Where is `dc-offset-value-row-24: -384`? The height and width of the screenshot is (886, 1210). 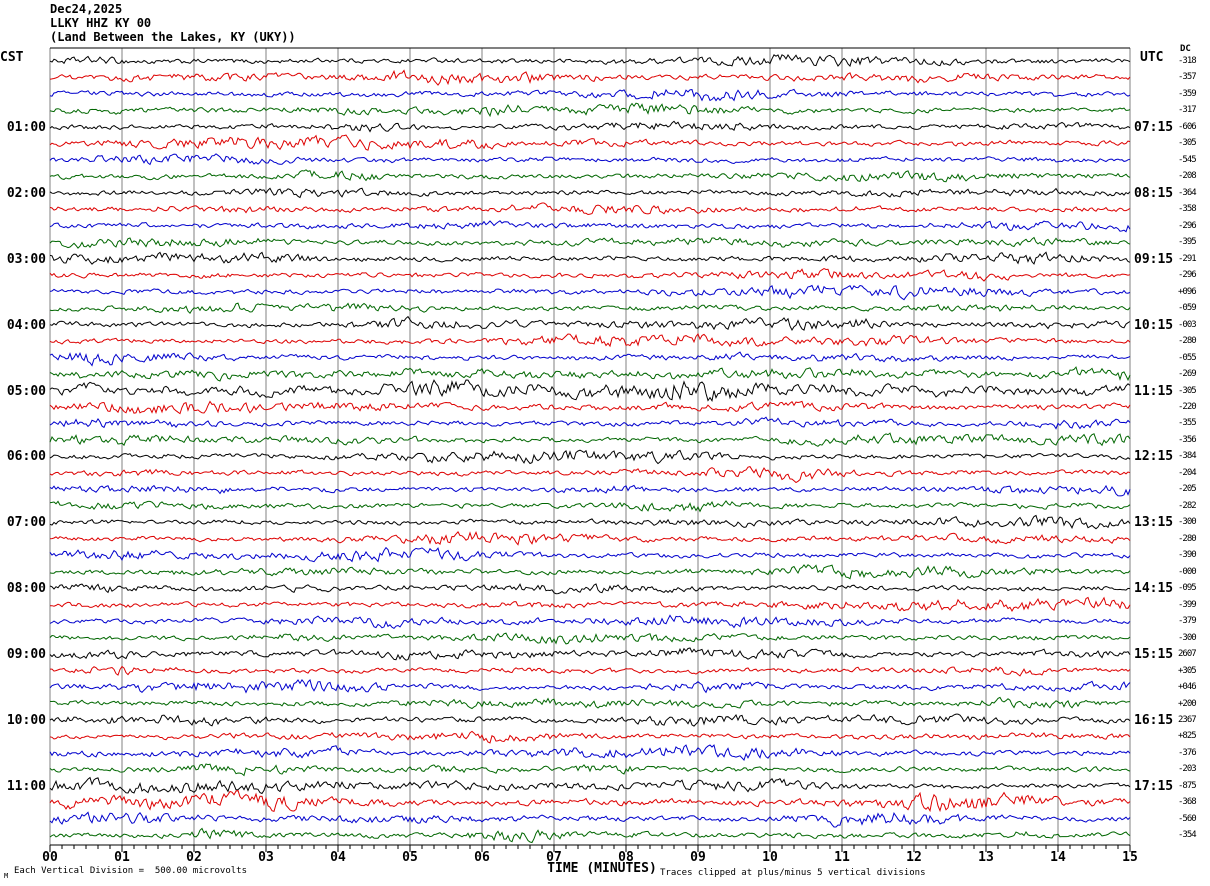
dc-offset-value-row-24: -384 is located at coordinates (1187, 456).